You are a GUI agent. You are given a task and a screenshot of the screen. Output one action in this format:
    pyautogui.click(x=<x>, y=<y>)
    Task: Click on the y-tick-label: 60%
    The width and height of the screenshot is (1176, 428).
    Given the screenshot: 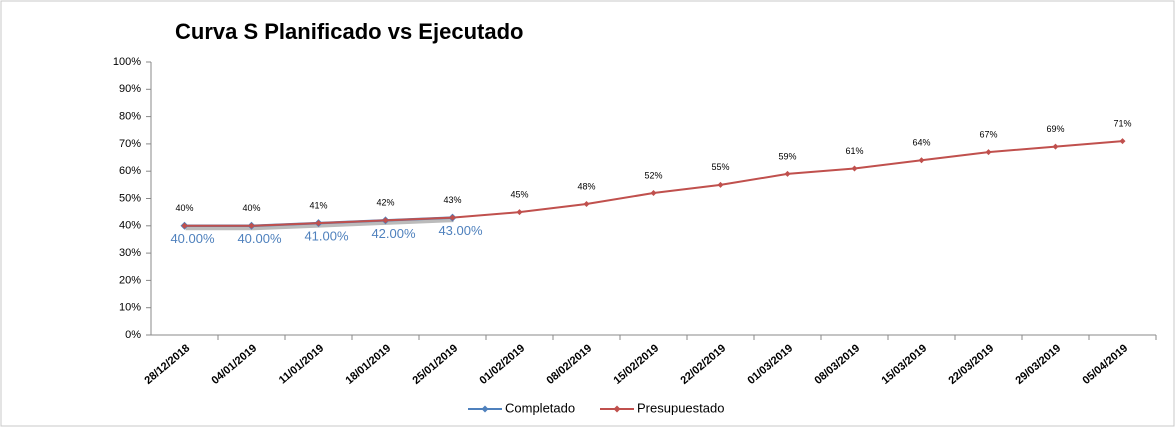 What is the action you would take?
    pyautogui.click(x=130, y=171)
    